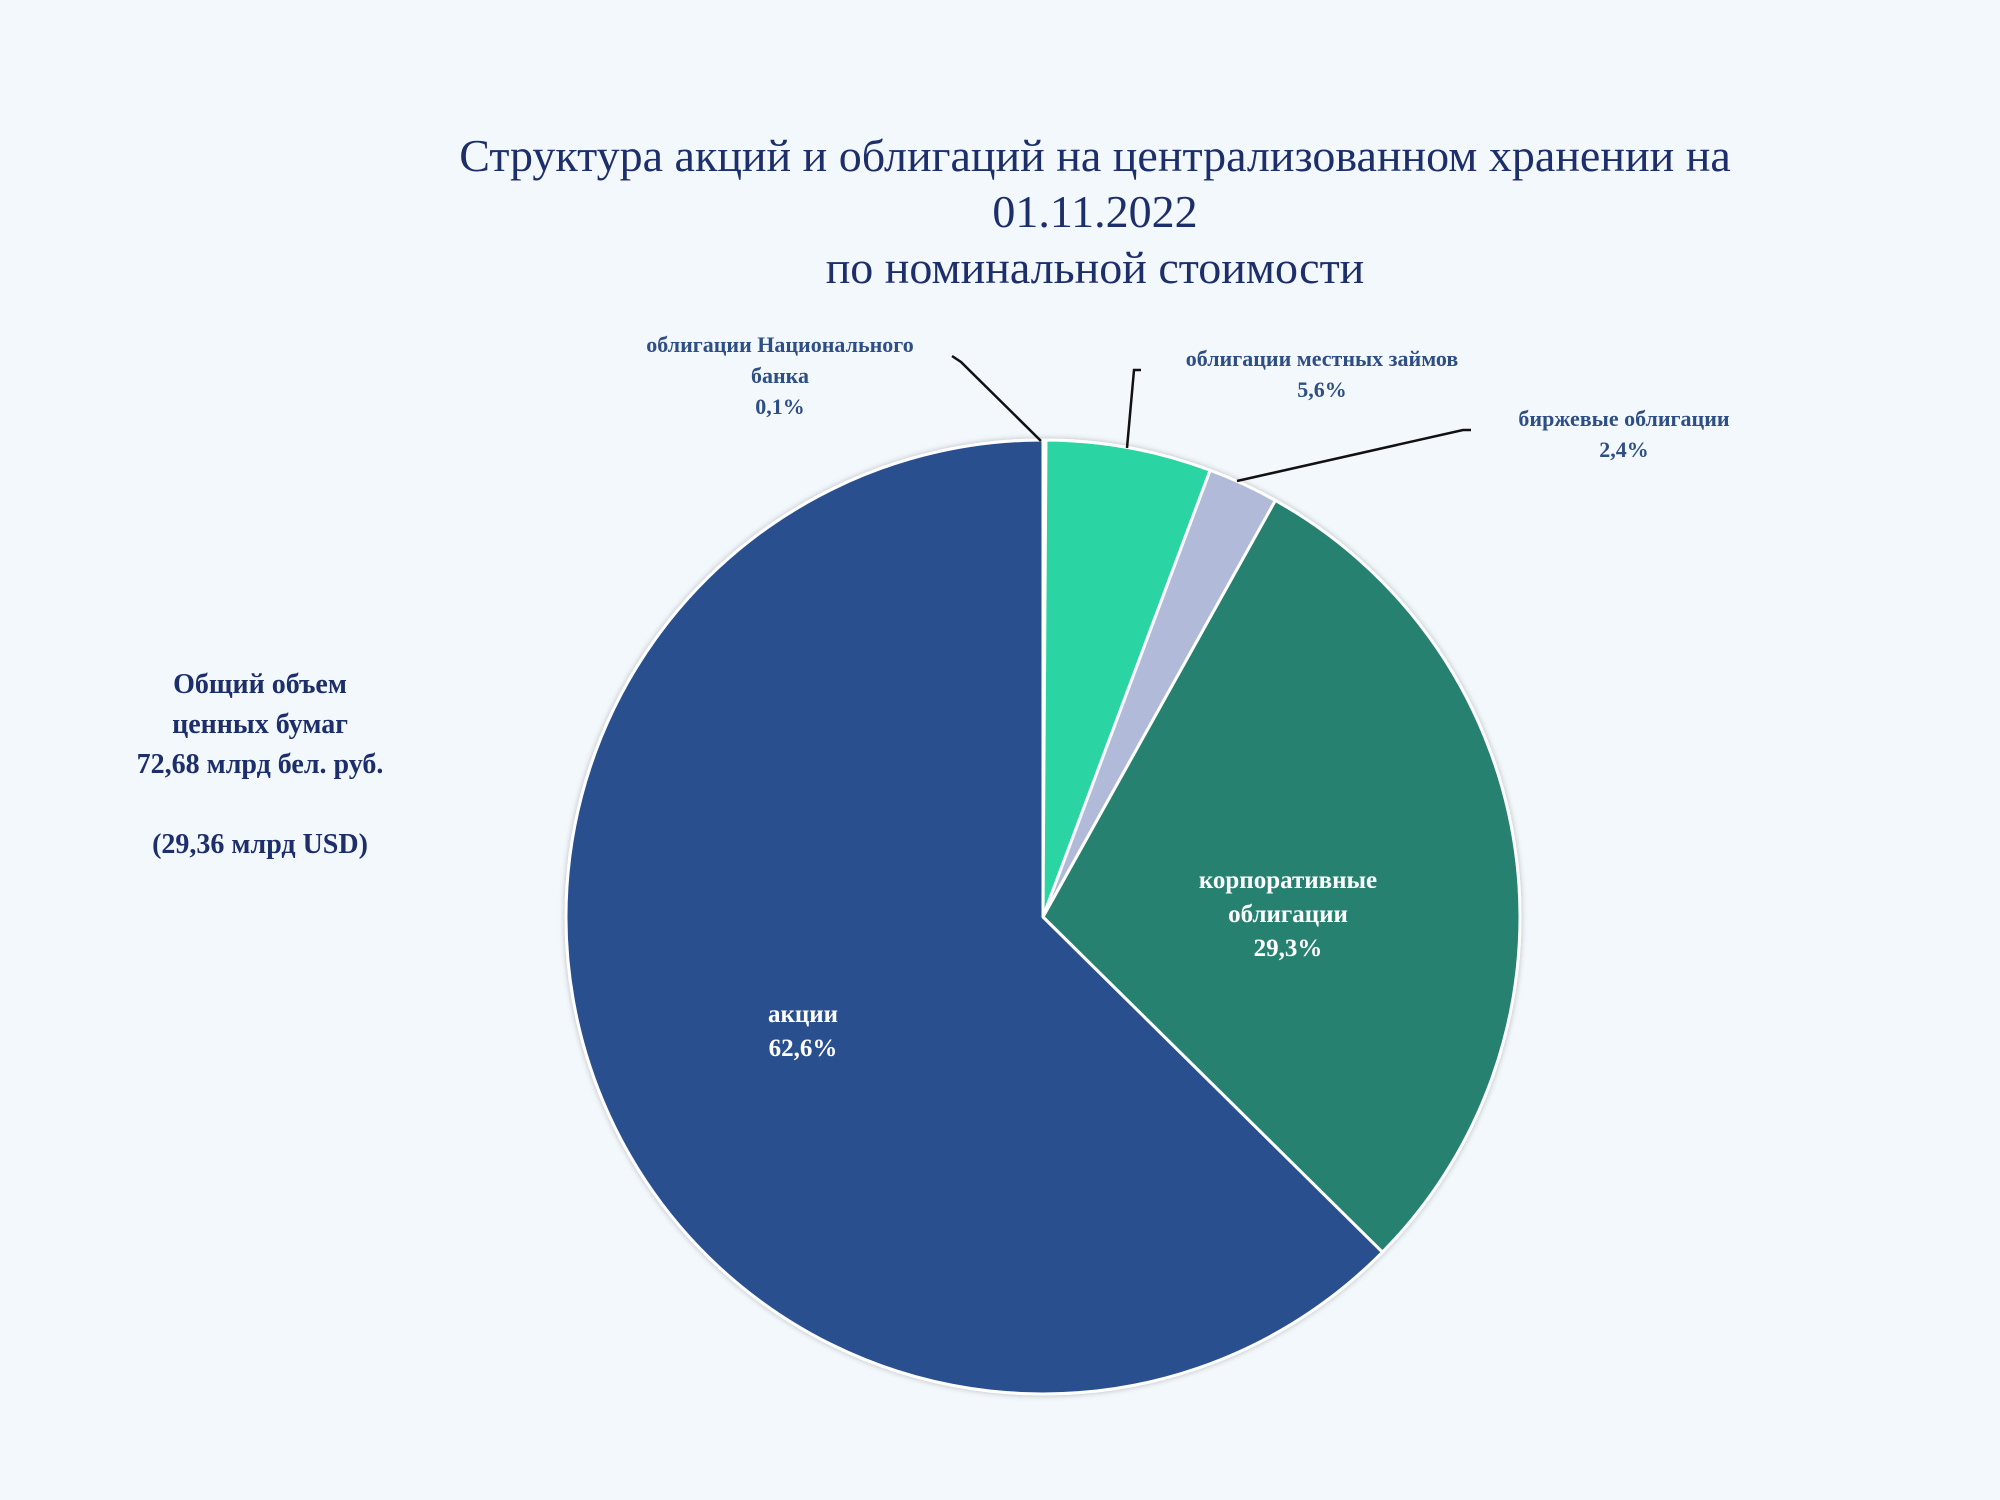  I want to click on slice-label-3-line-2: 2,4%, so click(1624, 449).